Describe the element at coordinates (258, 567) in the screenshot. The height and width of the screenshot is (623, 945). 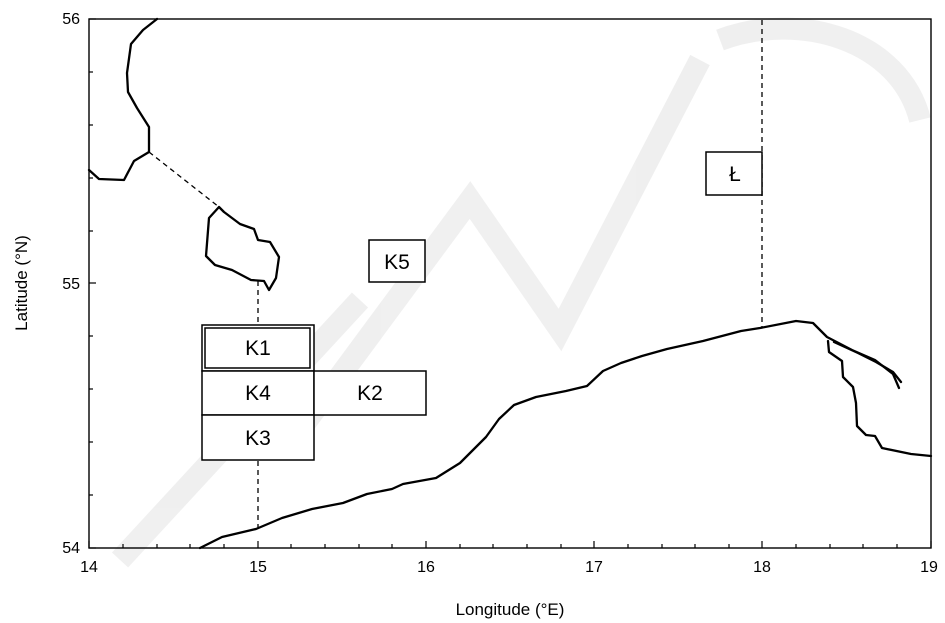
I see `x-tick-label: 15` at that location.